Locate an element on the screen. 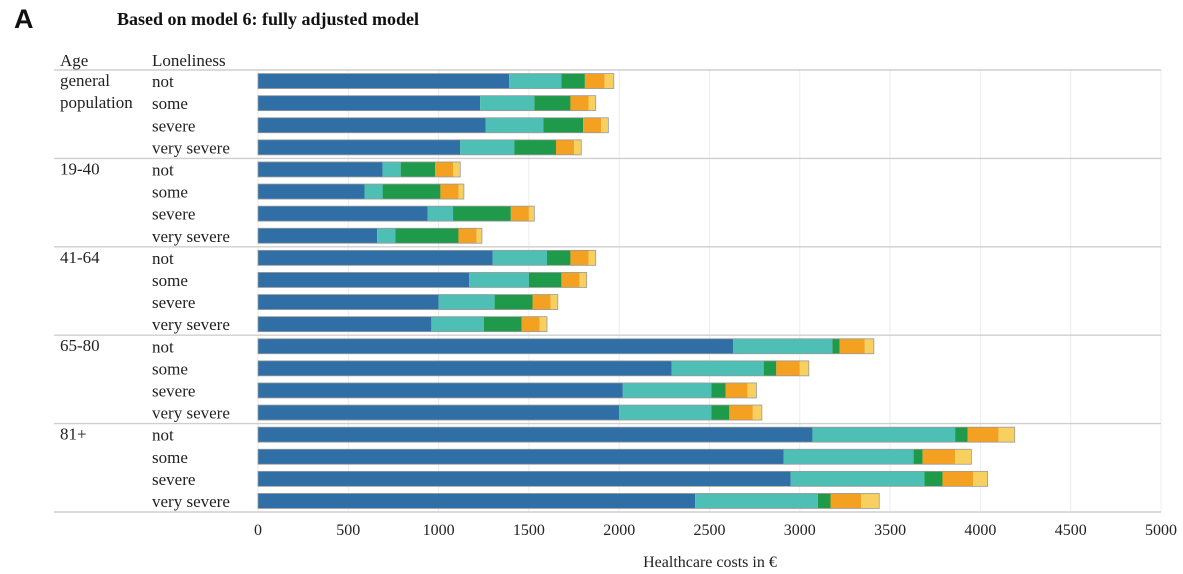 This screenshot has width=1183, height=574. x-tick-label: 1500 is located at coordinates (529, 530).